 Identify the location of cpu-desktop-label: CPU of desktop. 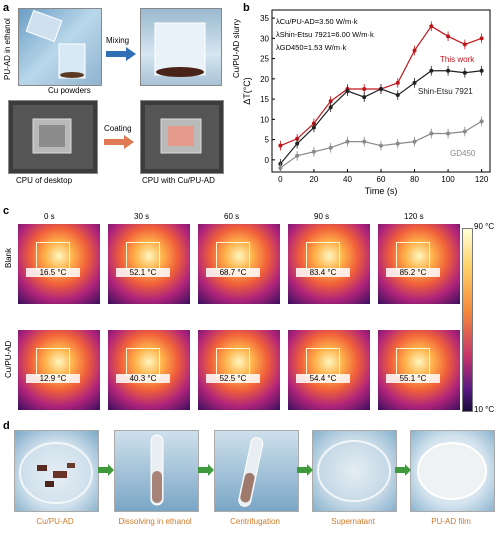
(44, 180).